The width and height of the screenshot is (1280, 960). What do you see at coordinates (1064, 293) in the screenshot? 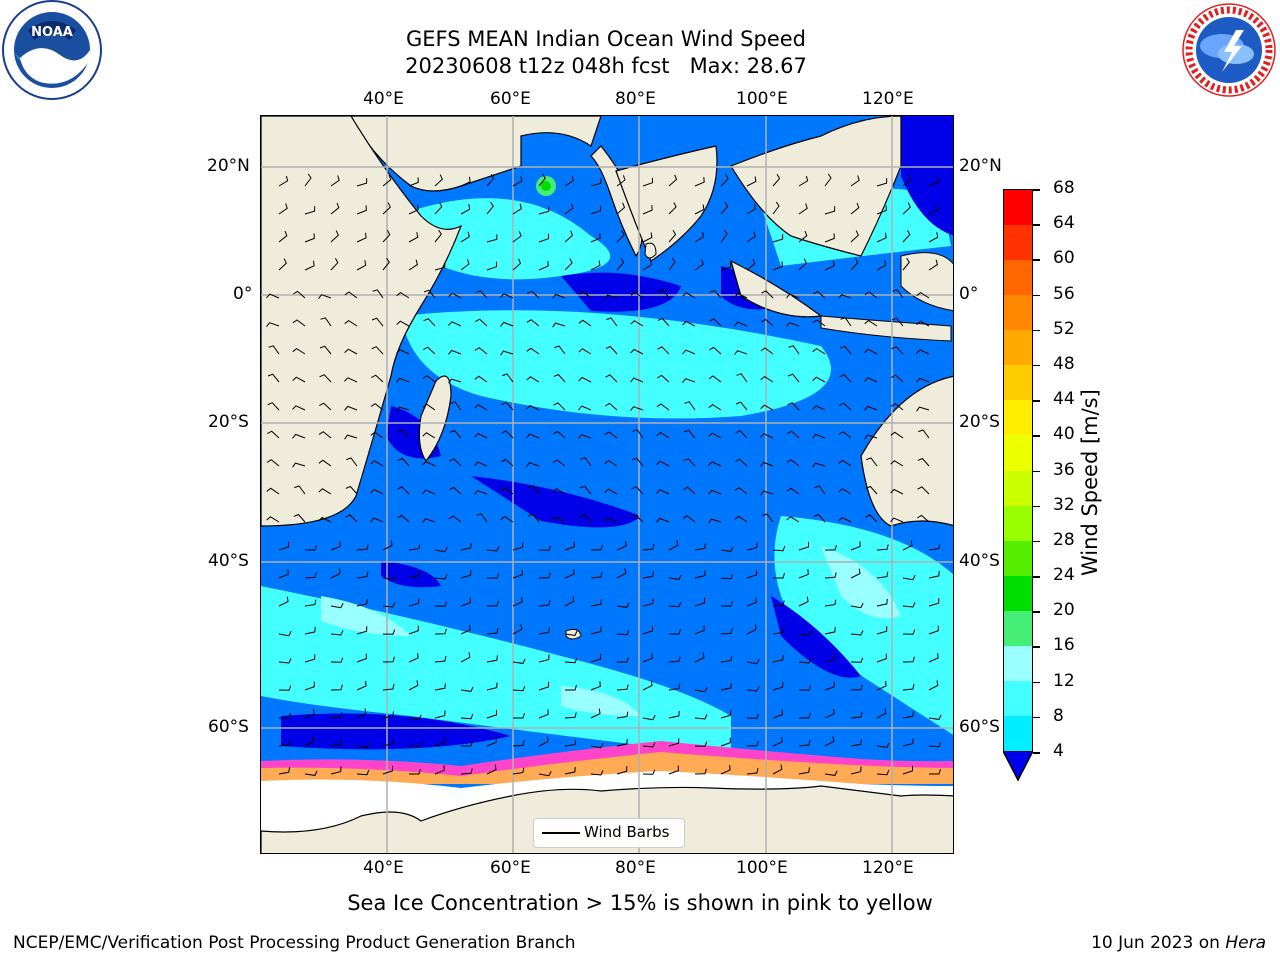
I see `colorbar-tick-label: 56` at bounding box center [1064, 293].